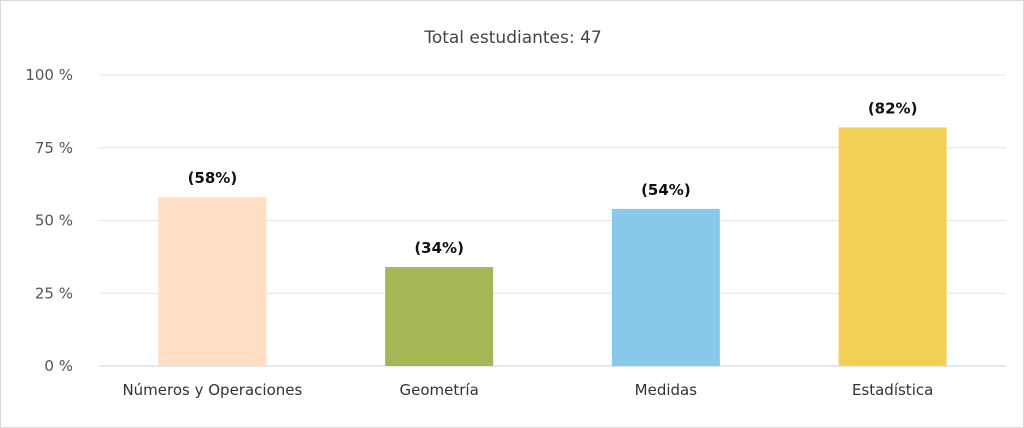 This screenshot has width=1024, height=428. What do you see at coordinates (54, 148) in the screenshot?
I see `y-tick-label: 75 %` at bounding box center [54, 148].